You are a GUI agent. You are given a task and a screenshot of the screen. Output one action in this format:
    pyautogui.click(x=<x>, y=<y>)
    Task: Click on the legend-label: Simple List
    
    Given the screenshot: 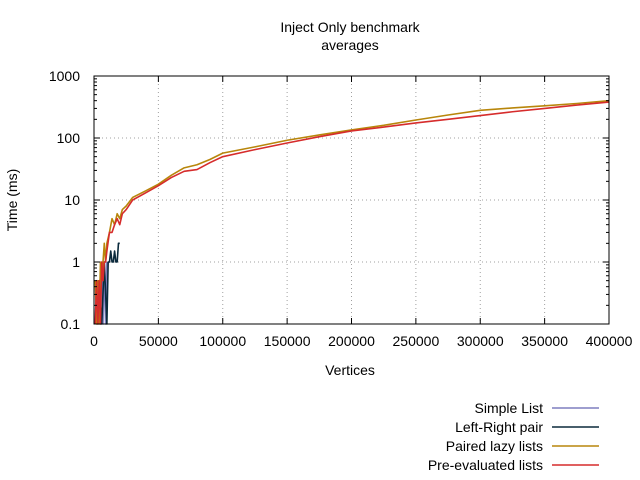 What is the action you would take?
    pyautogui.click(x=509, y=408)
    